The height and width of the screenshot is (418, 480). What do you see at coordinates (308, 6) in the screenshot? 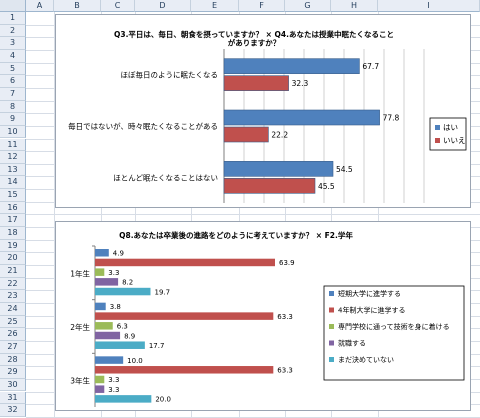
I see `column-header-g: G` at bounding box center [308, 6].